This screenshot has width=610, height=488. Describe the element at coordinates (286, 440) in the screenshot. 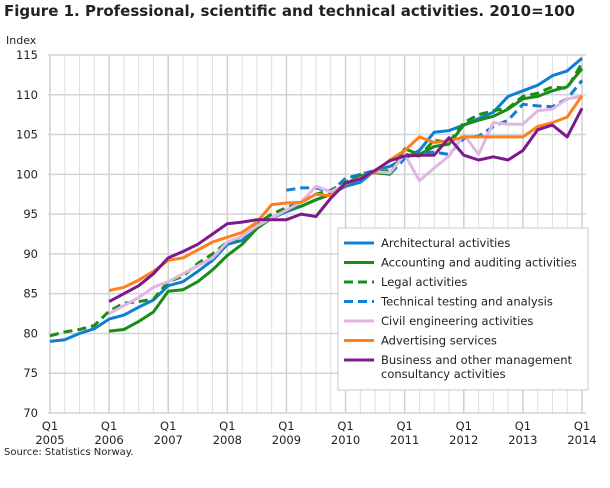

I see `x-tick-year: 2009` at that location.